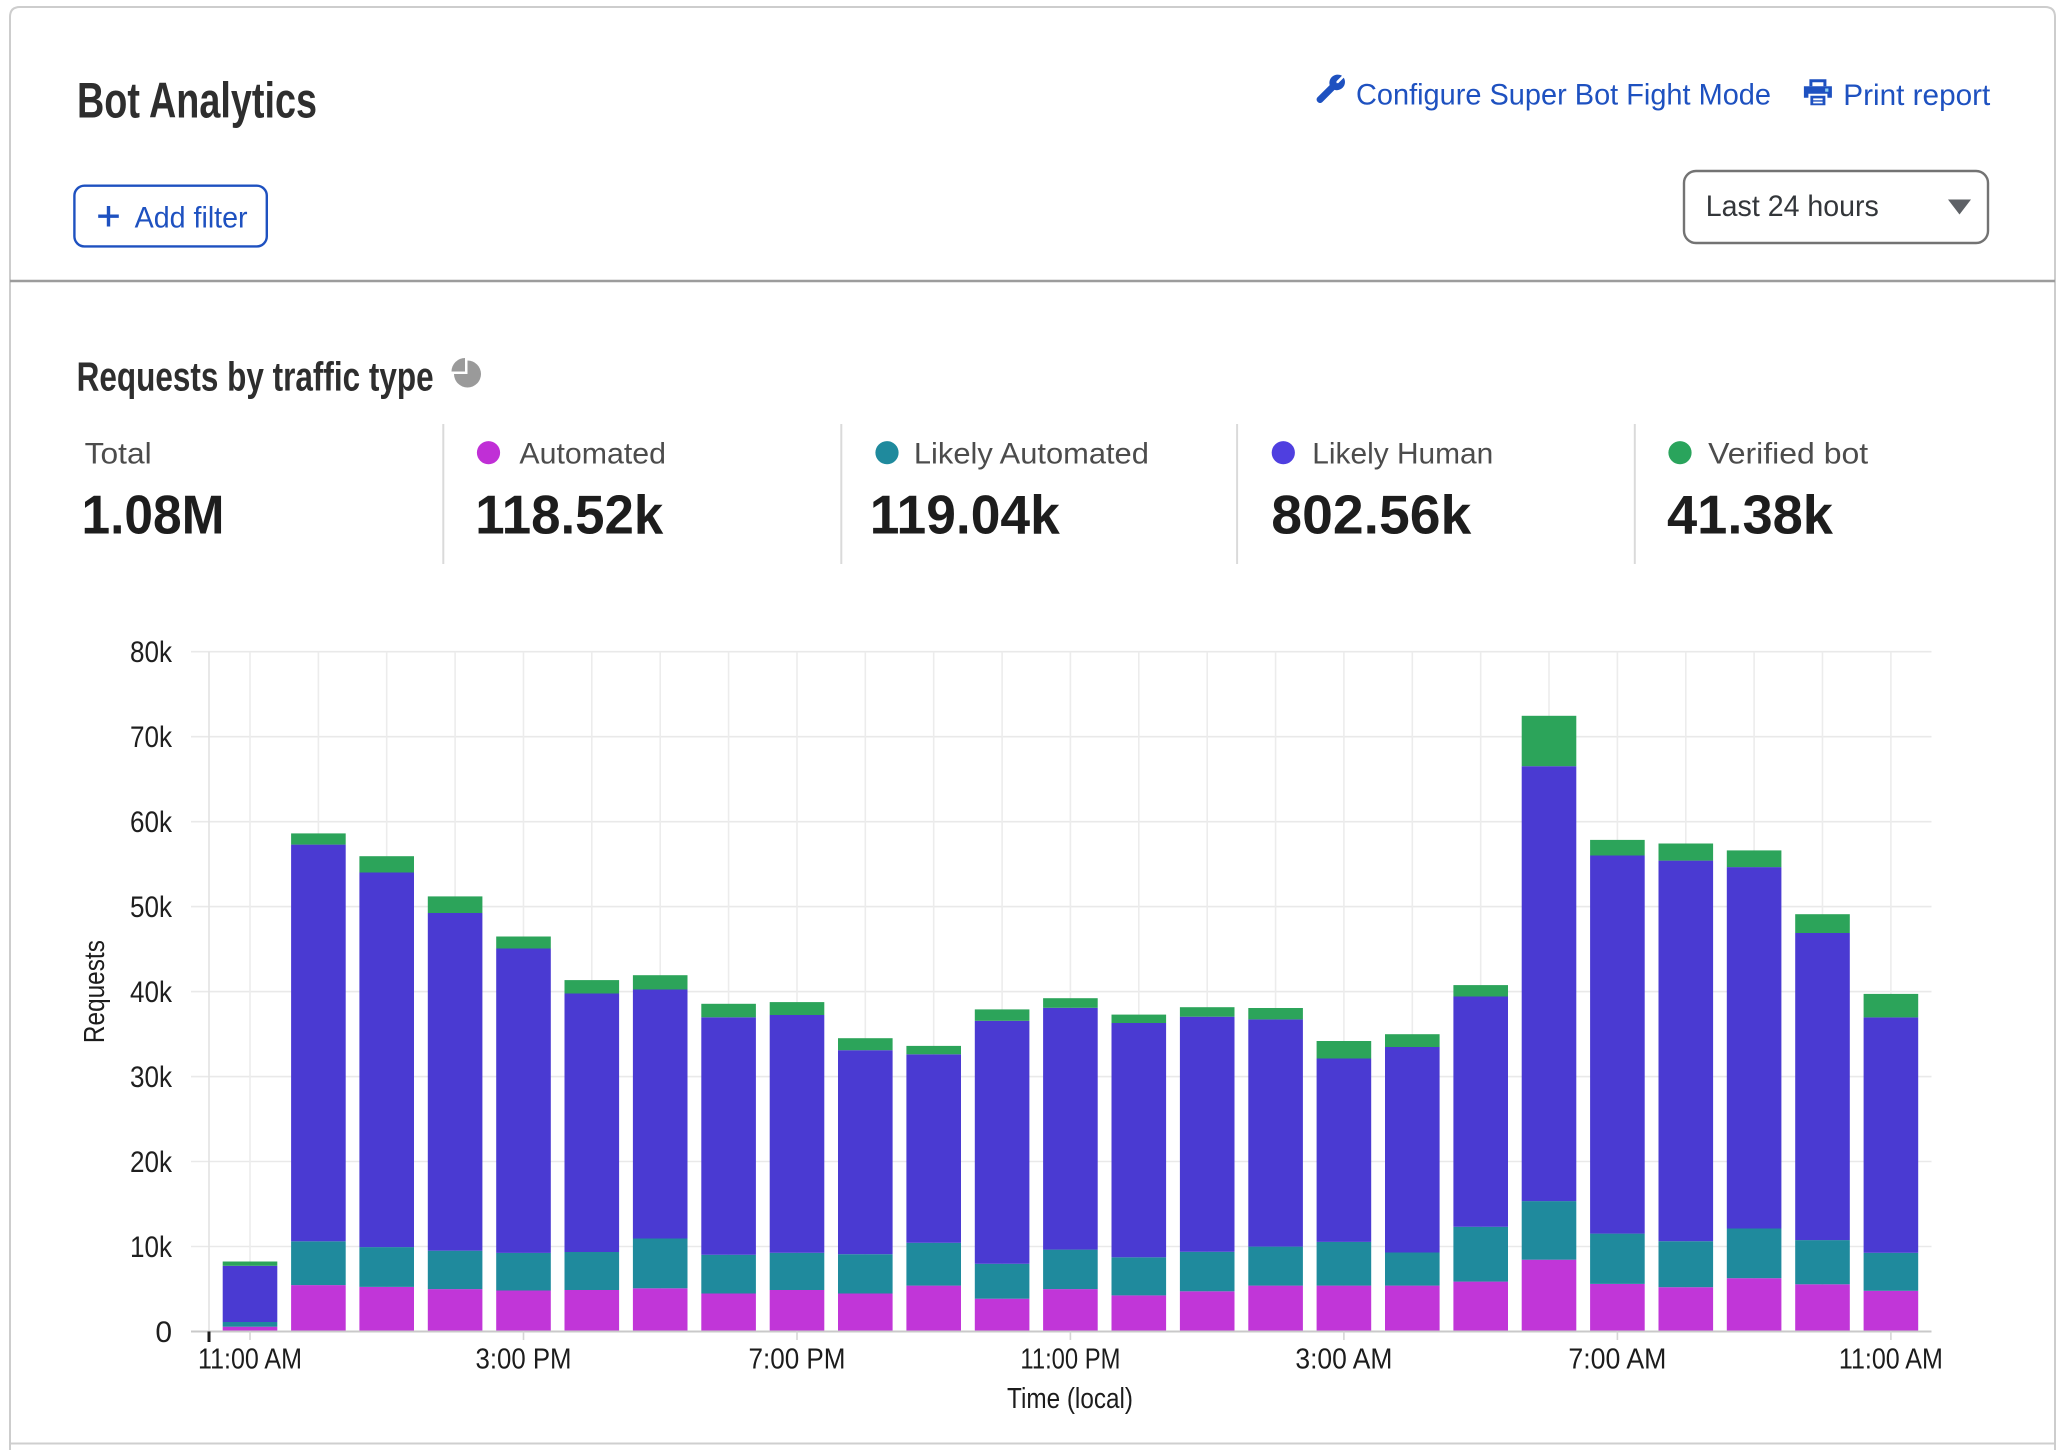 The image size is (2062, 1450). I want to click on svg-text: 60k, so click(151, 822).